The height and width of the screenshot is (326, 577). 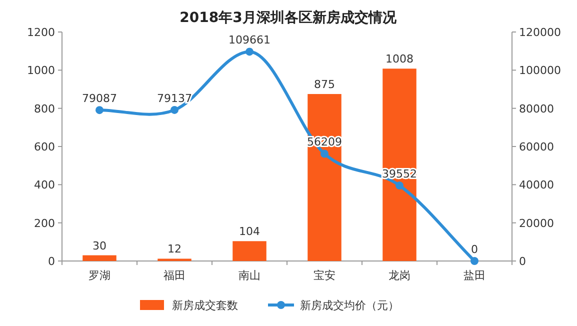 What do you see at coordinates (289, 17) in the screenshot?
I see `chart-title: 2018年3月深圳各区新房成交情况` at bounding box center [289, 17].